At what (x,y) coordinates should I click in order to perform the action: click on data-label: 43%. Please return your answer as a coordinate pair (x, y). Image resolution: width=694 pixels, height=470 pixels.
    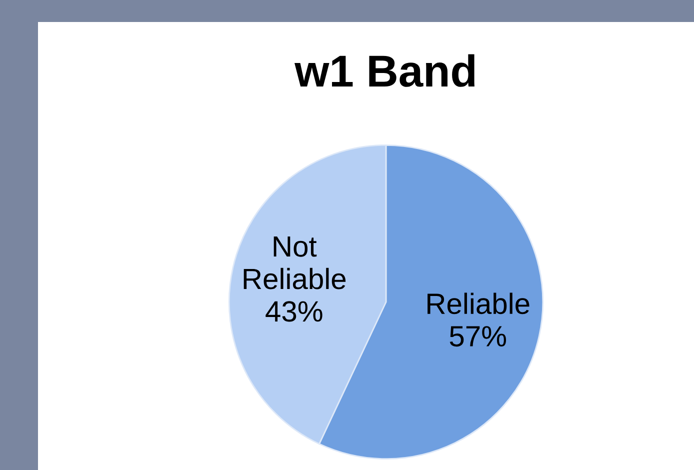
    Looking at the image, I should click on (294, 311).